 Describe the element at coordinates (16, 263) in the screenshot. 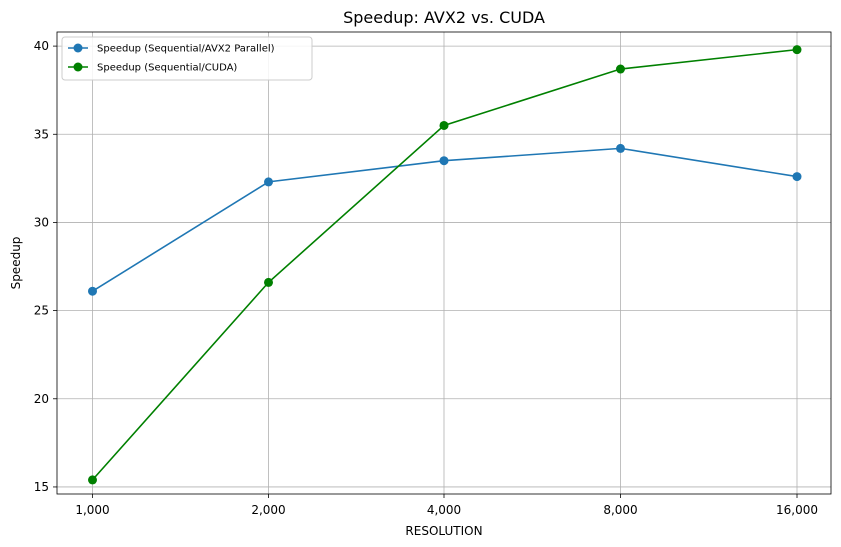

I see `y-axis-label: Speedup` at that location.